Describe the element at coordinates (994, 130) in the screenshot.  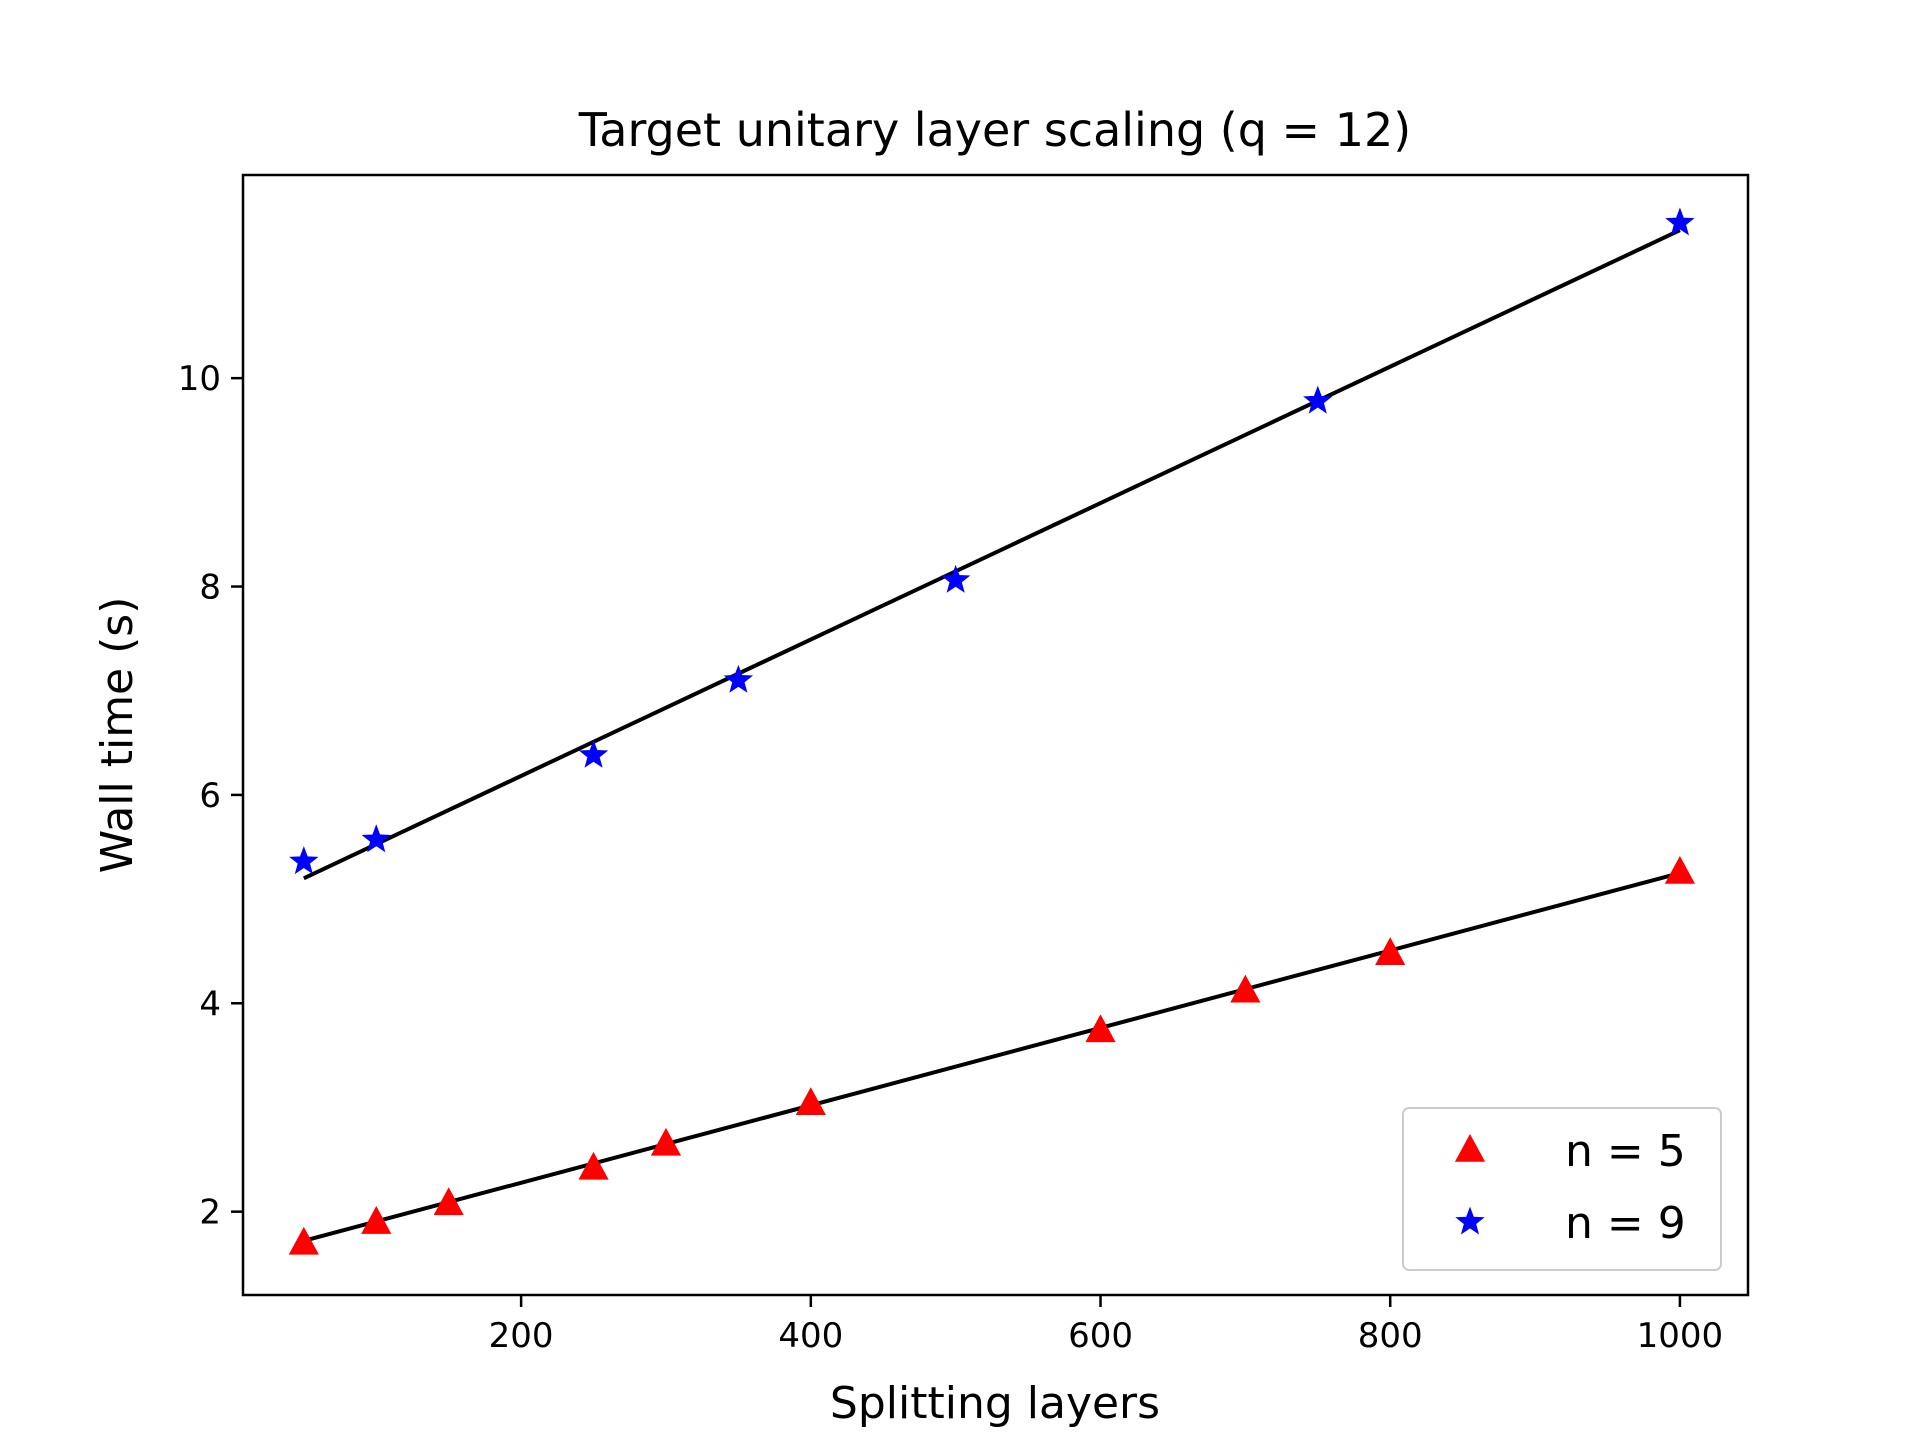
I see `chart-title: Target unitary layer scaling (q = 12)` at that location.